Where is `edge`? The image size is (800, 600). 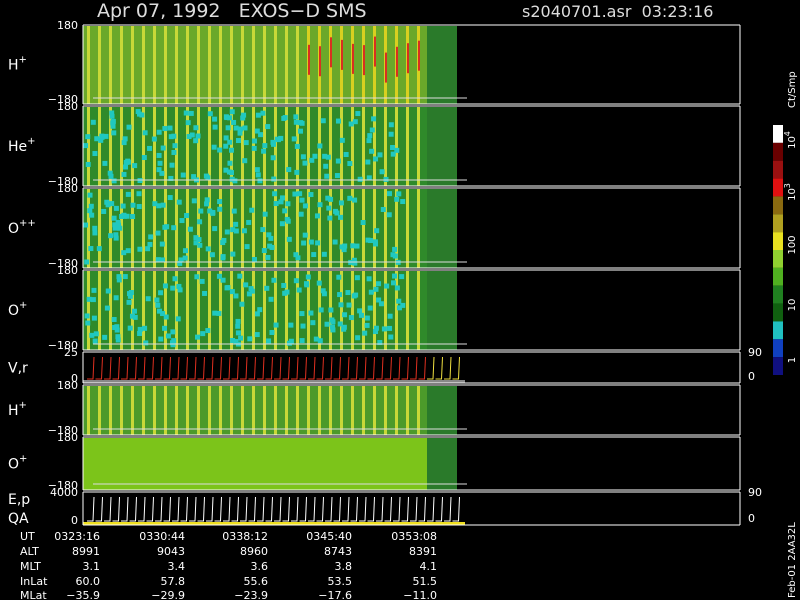 edge is located at coordinates (442, 228).